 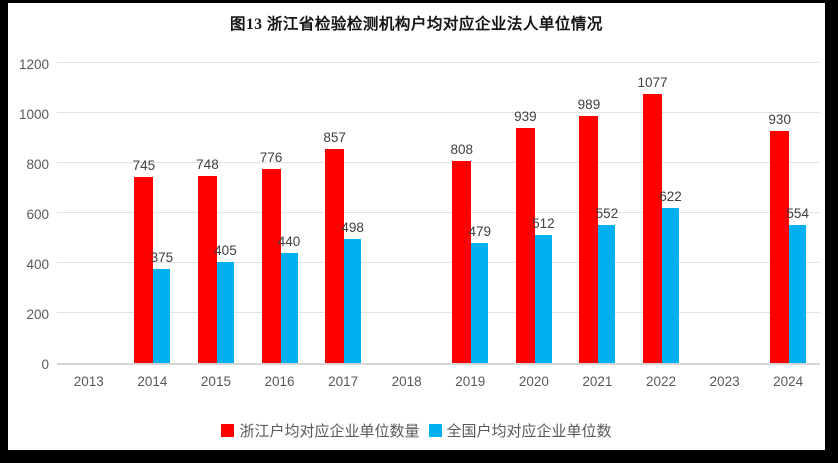 I want to click on y-tick-label: 0, so click(x=45, y=364).